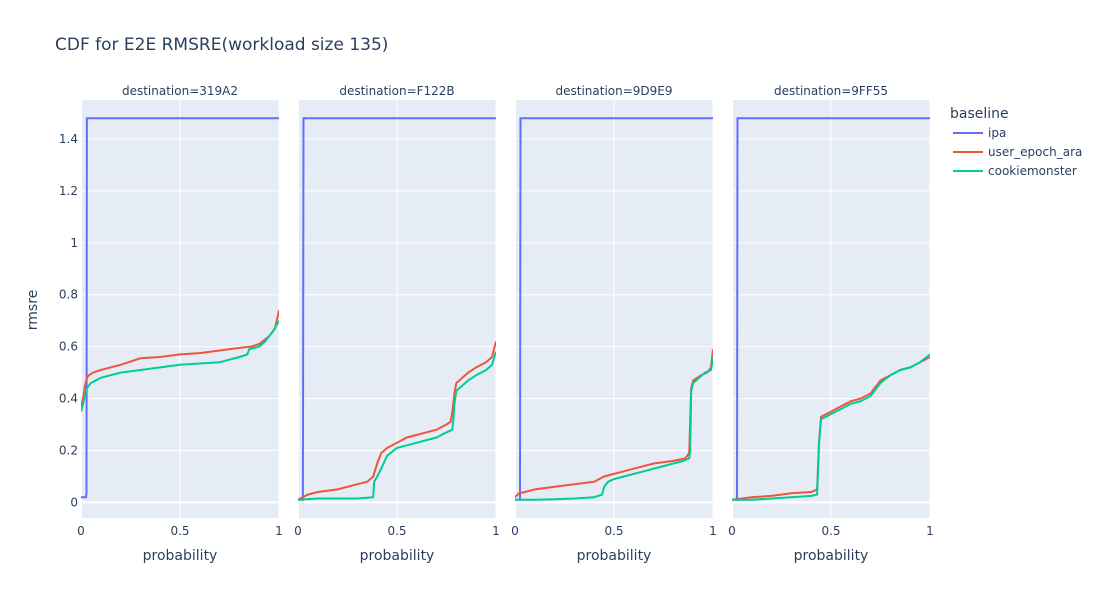  Describe the element at coordinates (68, 450) in the screenshot. I see `y-tick-label: 0.2` at that location.